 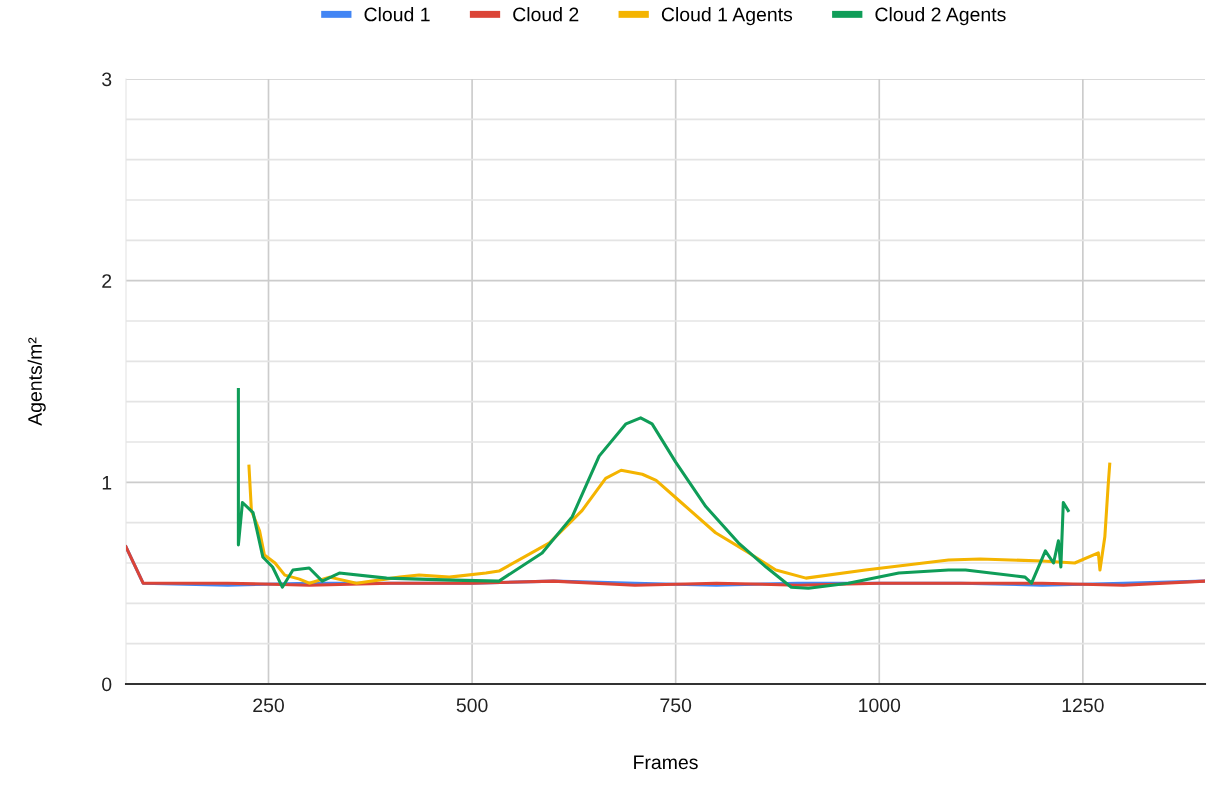 What do you see at coordinates (107, 79) in the screenshot?
I see `y-tick-label: 3` at bounding box center [107, 79].